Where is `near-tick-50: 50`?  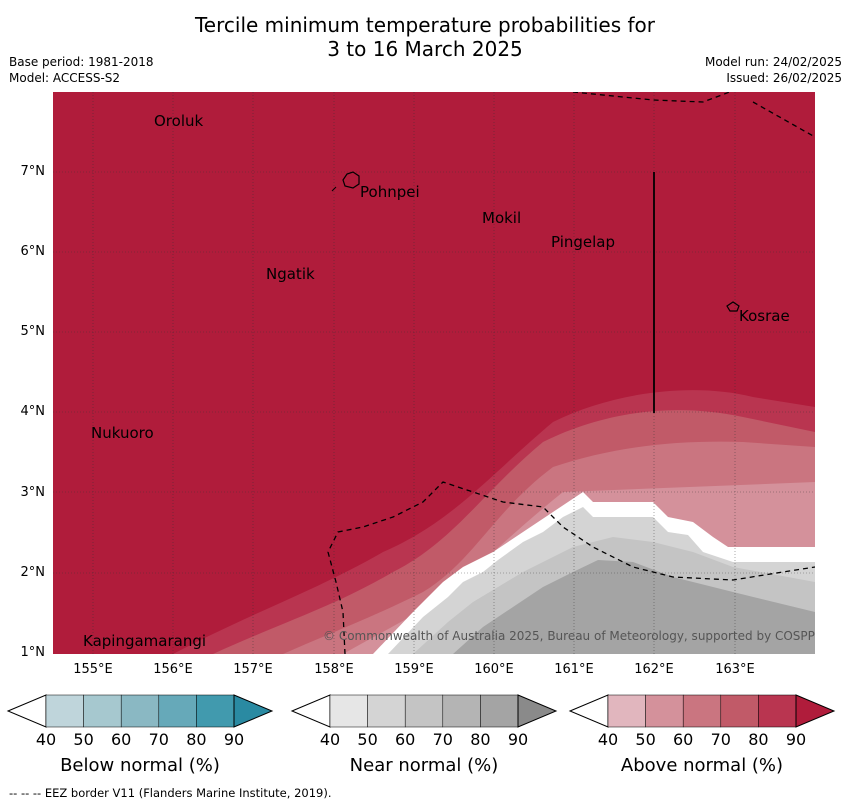 near-tick-50: 50 is located at coordinates (367, 739).